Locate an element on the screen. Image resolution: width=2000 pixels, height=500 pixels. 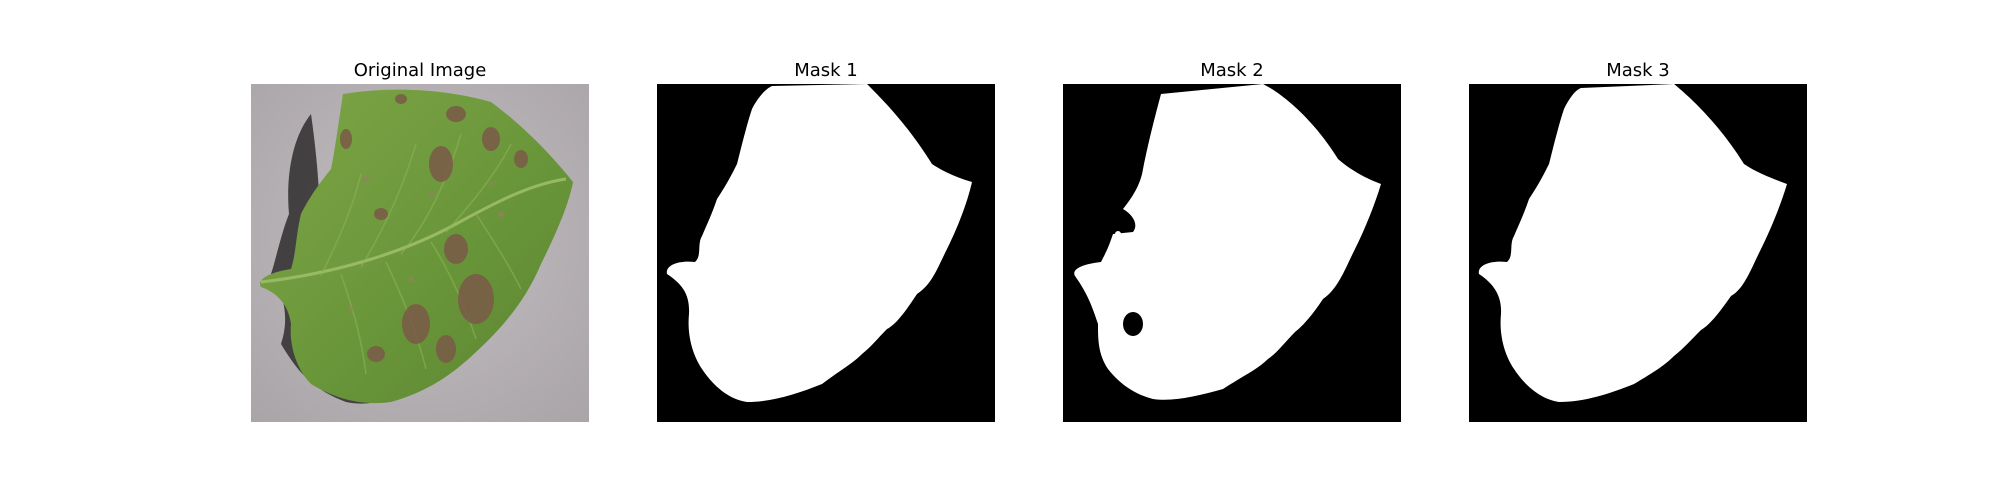
leaf-photo is located at coordinates (420, 253).